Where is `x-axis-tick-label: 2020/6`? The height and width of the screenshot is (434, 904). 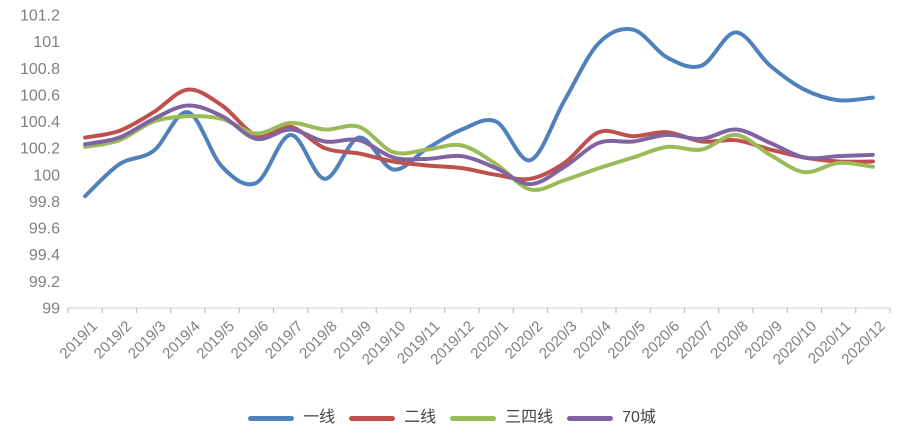
x-axis-tick-label: 2020/6 is located at coordinates (661, 340).